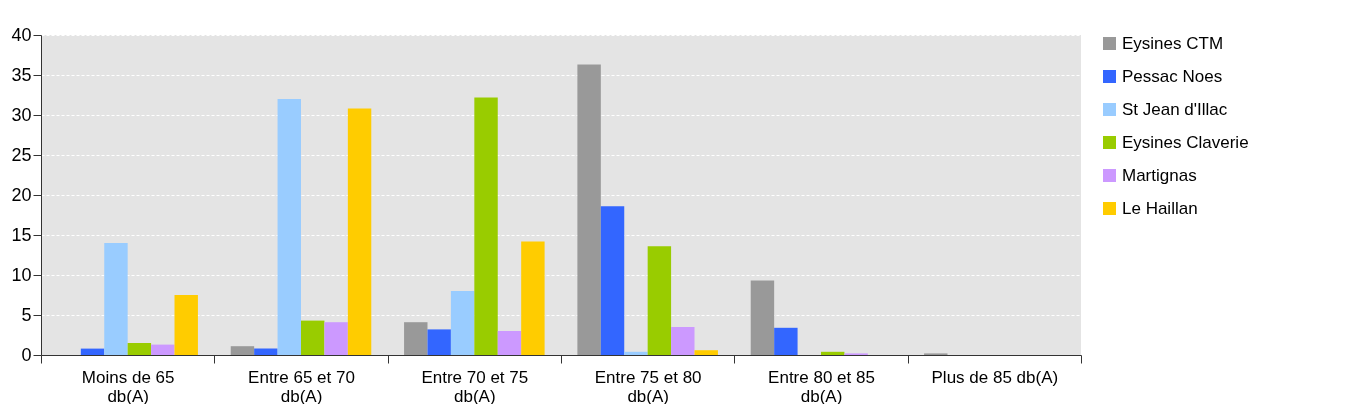 The height and width of the screenshot is (405, 1353). What do you see at coordinates (1175, 109) in the screenshot?
I see `legend-label: St Jean d'Illac` at bounding box center [1175, 109].